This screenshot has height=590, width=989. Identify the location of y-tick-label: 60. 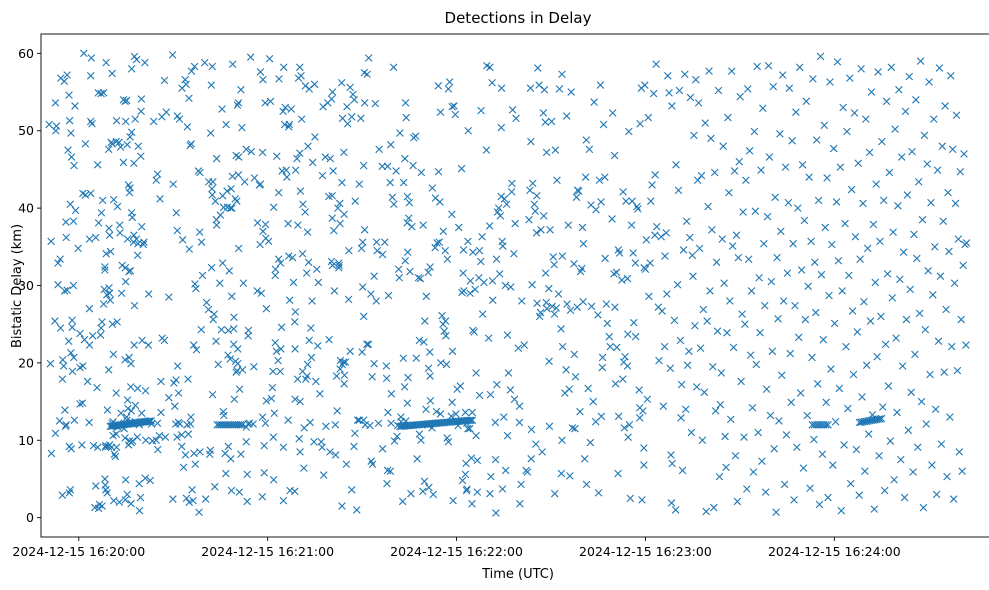
(26, 53).